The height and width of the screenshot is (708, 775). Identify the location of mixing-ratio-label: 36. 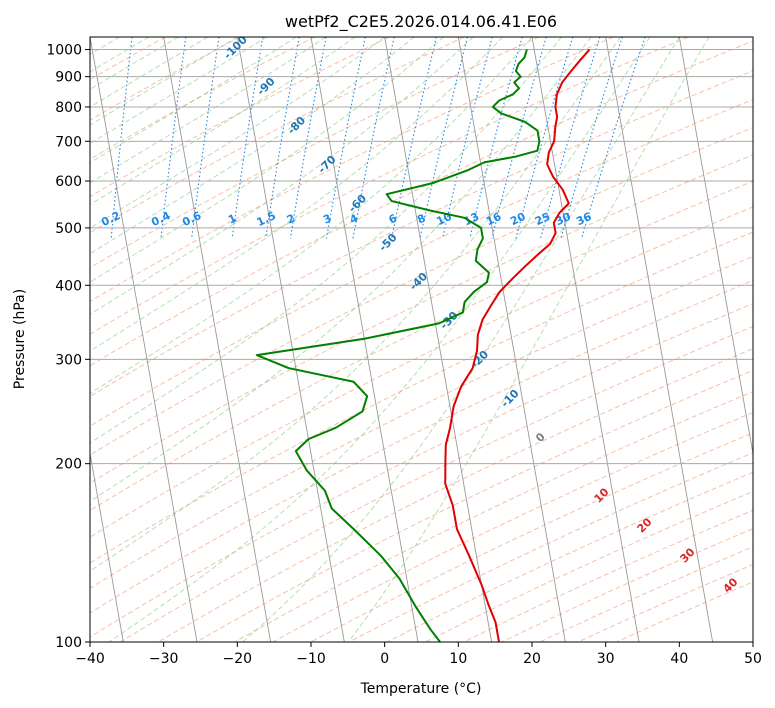
(584, 219).